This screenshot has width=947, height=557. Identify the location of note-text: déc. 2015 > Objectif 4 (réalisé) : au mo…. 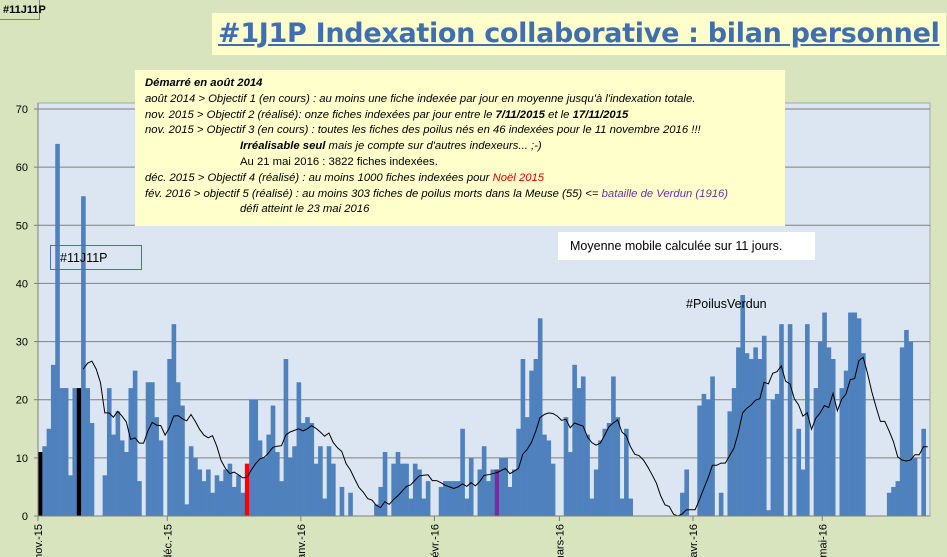
(319, 177).